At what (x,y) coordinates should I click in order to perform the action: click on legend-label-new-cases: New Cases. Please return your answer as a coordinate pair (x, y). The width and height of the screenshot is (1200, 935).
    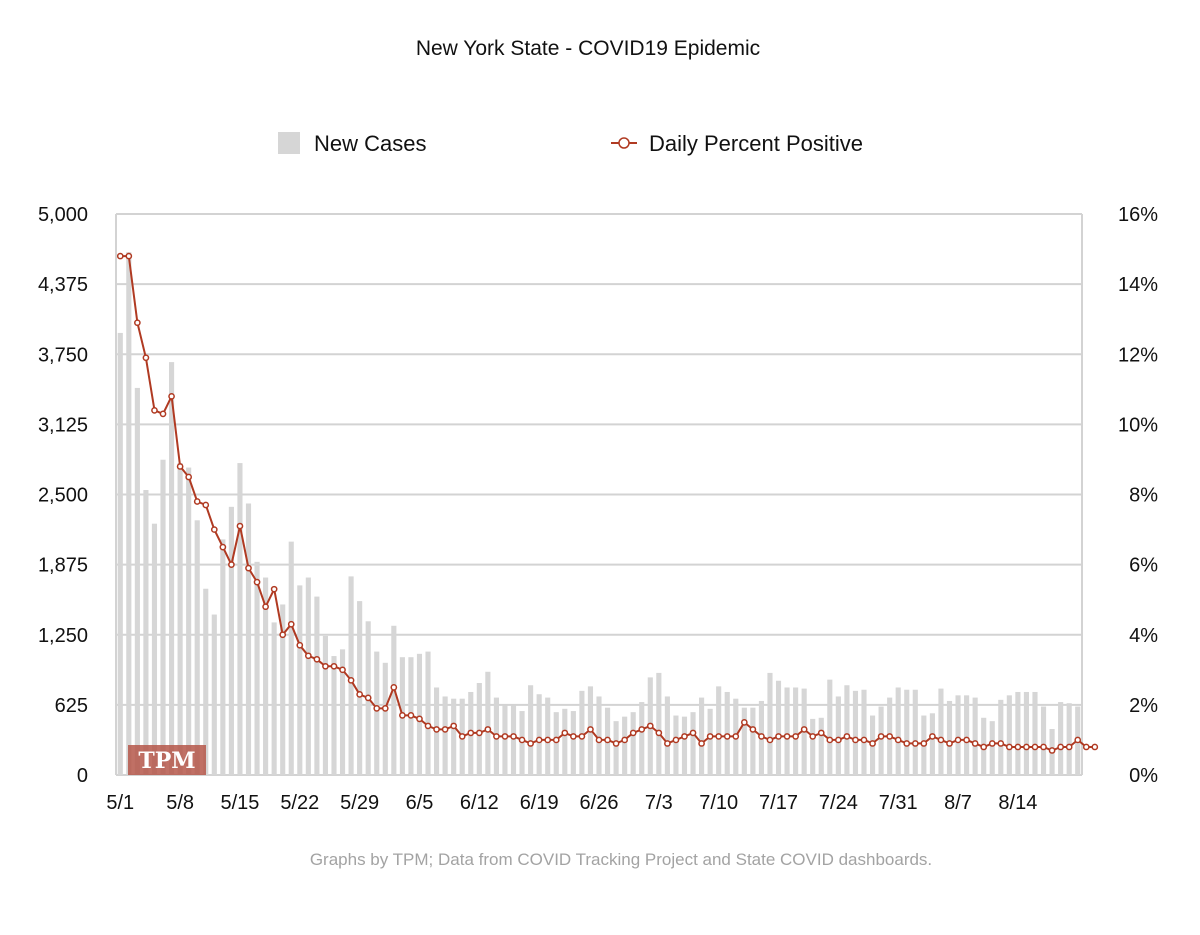
    Looking at the image, I should click on (370, 143).